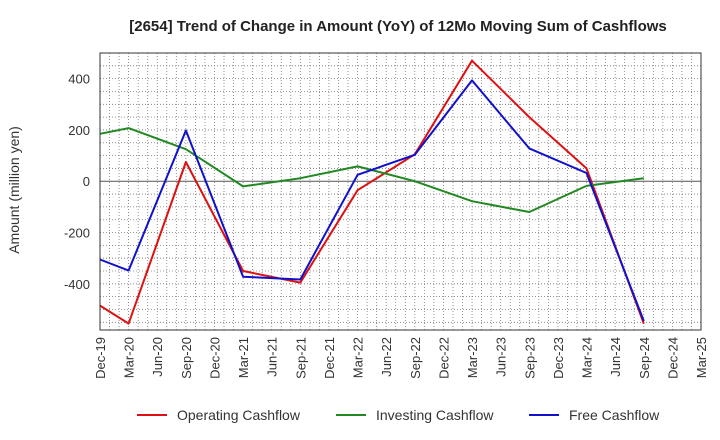  What do you see at coordinates (79, 79) in the screenshot?
I see `y-tick-label: 400` at bounding box center [79, 79].